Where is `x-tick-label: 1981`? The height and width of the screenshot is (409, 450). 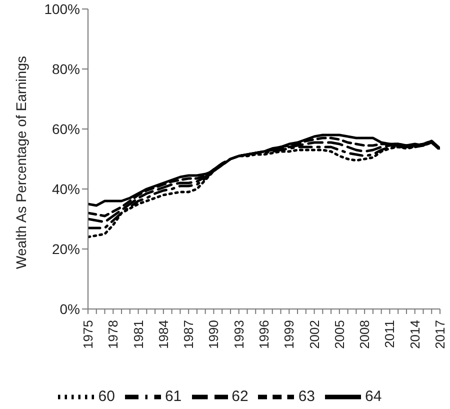 x-tick-label: 1981 is located at coordinates (138, 334).